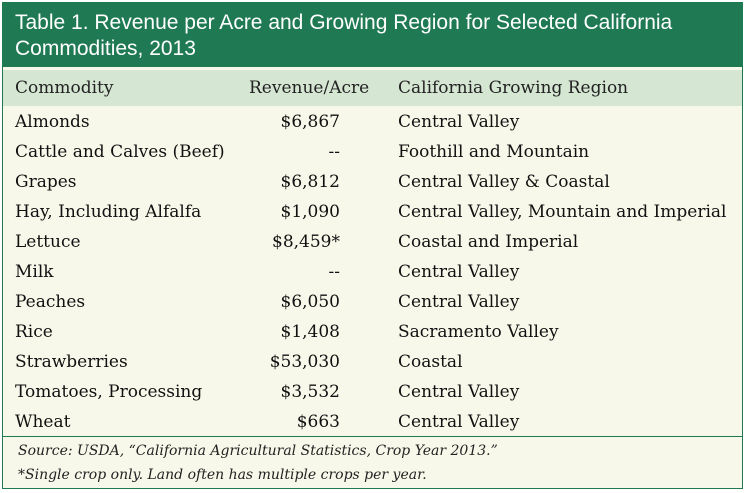  What do you see at coordinates (108, 212) in the screenshot?
I see `cell-commodity: Hay, Including Alfalfa` at bounding box center [108, 212].